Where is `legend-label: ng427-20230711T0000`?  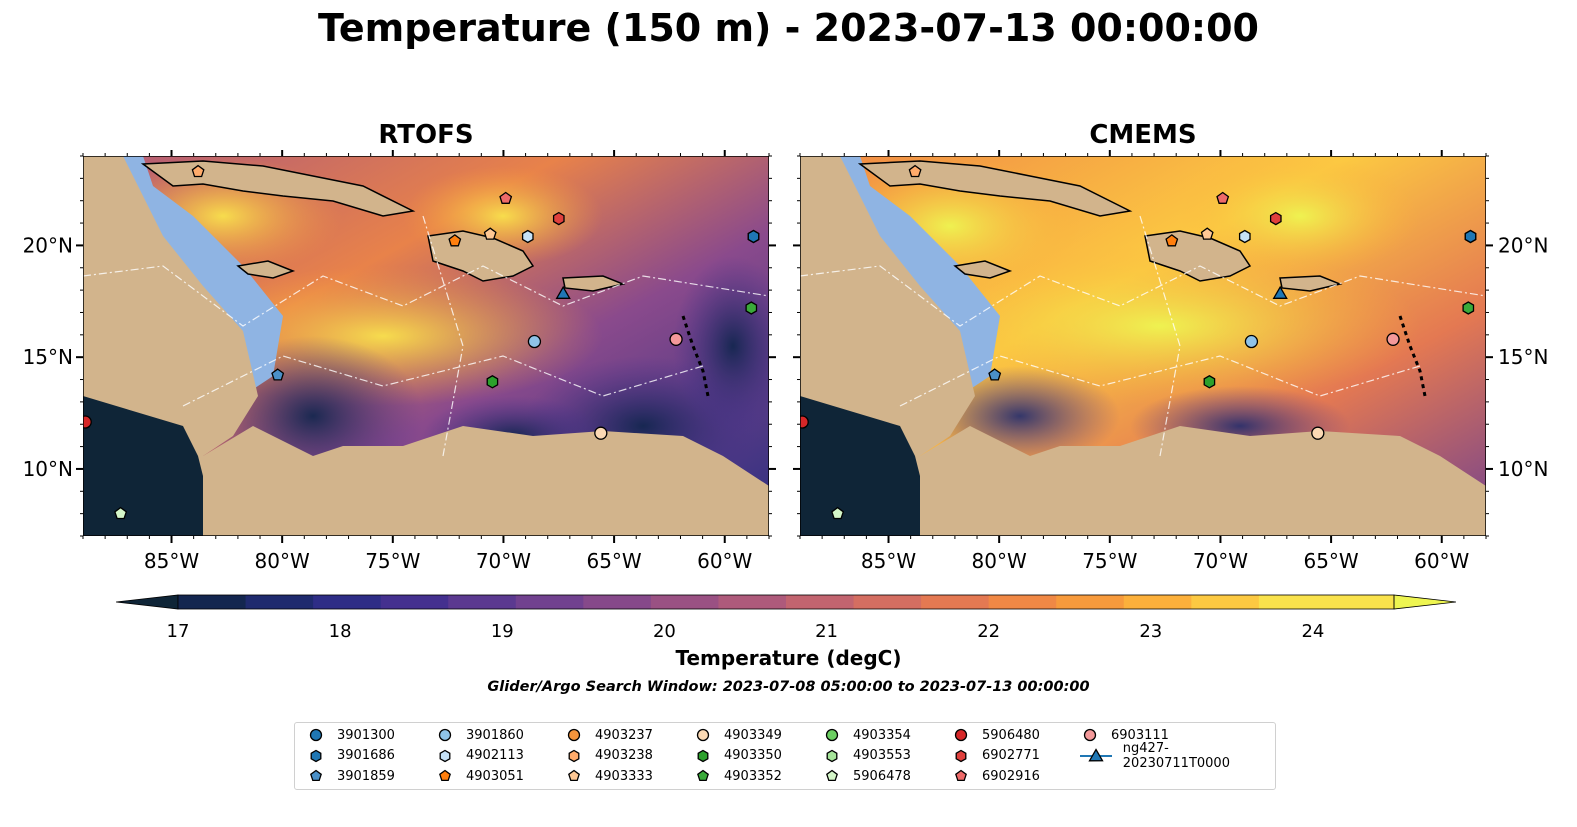
legend-label: ng427-20230711T0000 is located at coordinates (1176, 755).